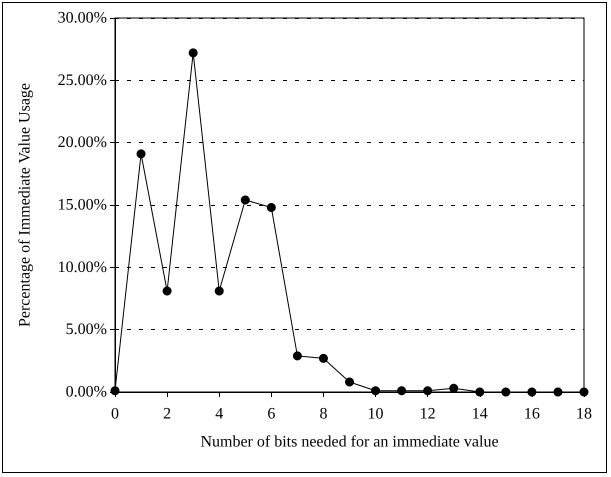 The image size is (611, 477). Describe the element at coordinates (82, 80) in the screenshot. I see `y-tick-label: 25.00%` at that location.